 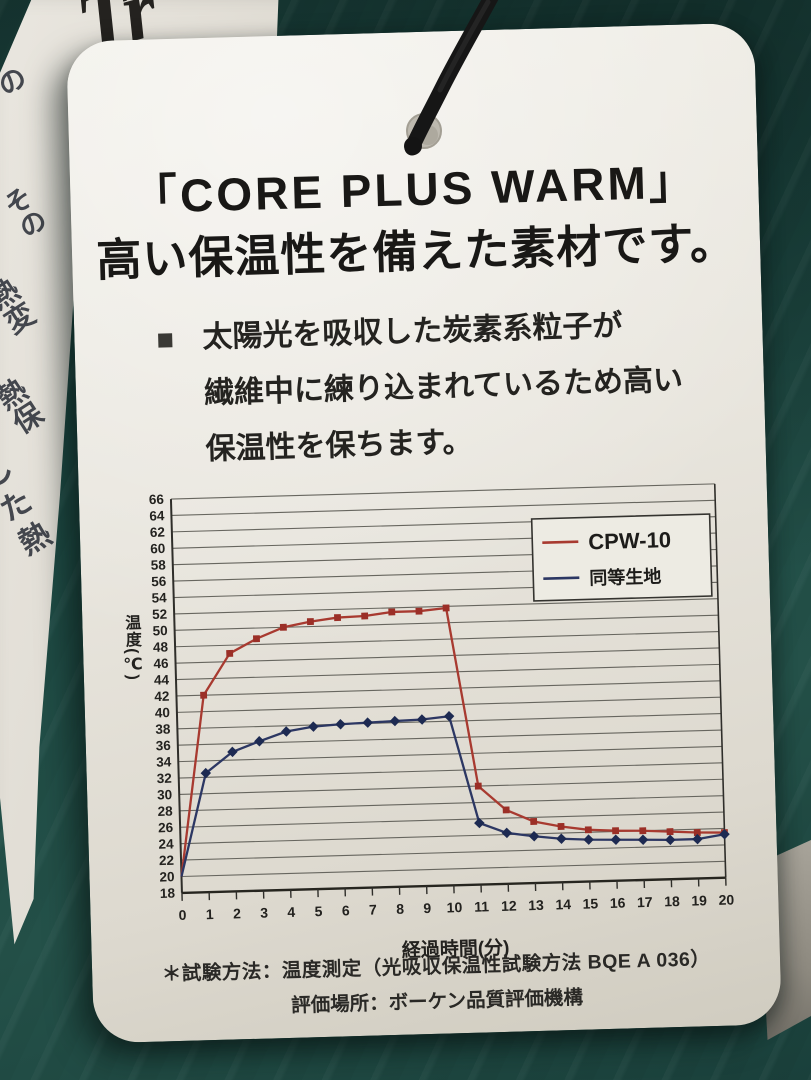 What do you see at coordinates (157, 499) in the screenshot?
I see `y-tick-label: 66` at bounding box center [157, 499].